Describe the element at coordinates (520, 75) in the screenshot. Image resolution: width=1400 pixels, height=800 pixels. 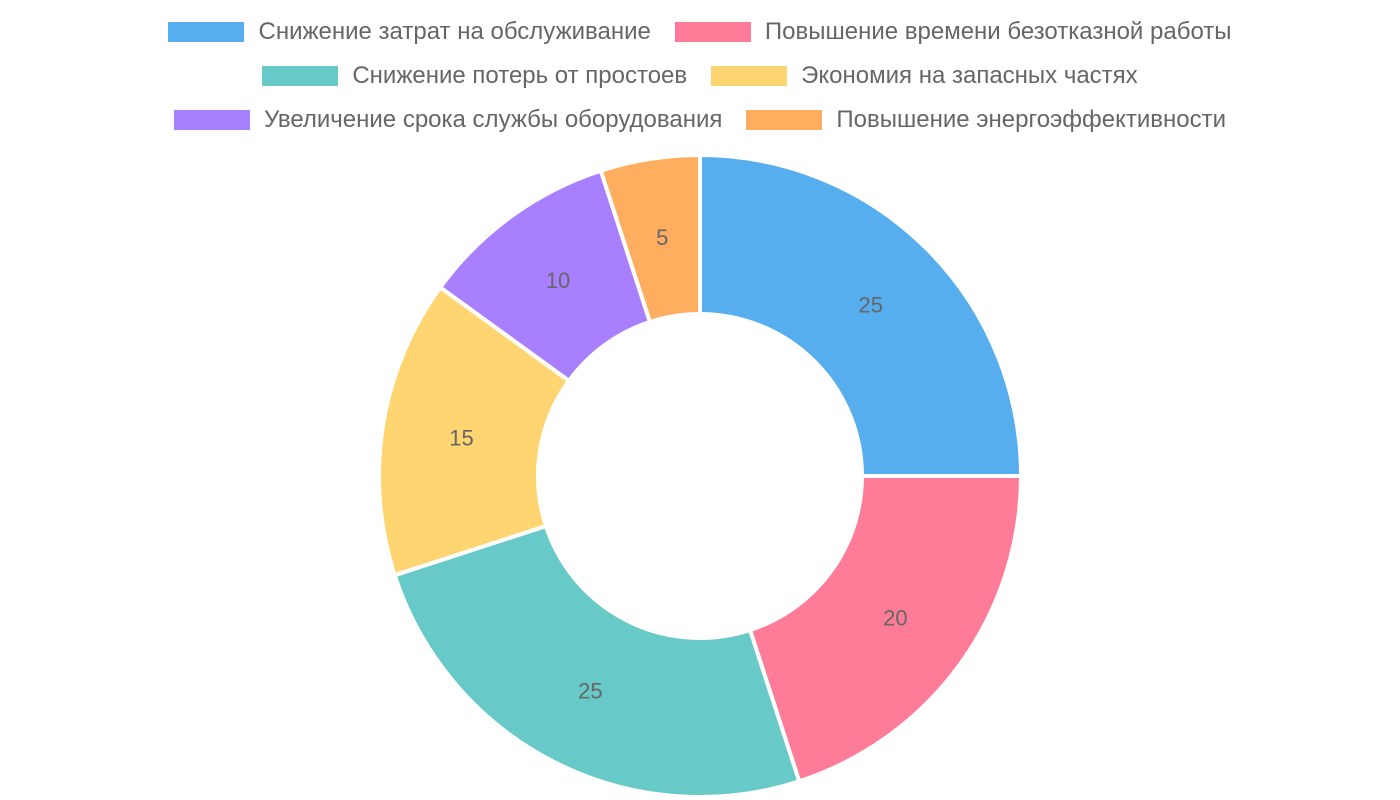
I see `legend-label: Снижение потерь от простоев` at that location.